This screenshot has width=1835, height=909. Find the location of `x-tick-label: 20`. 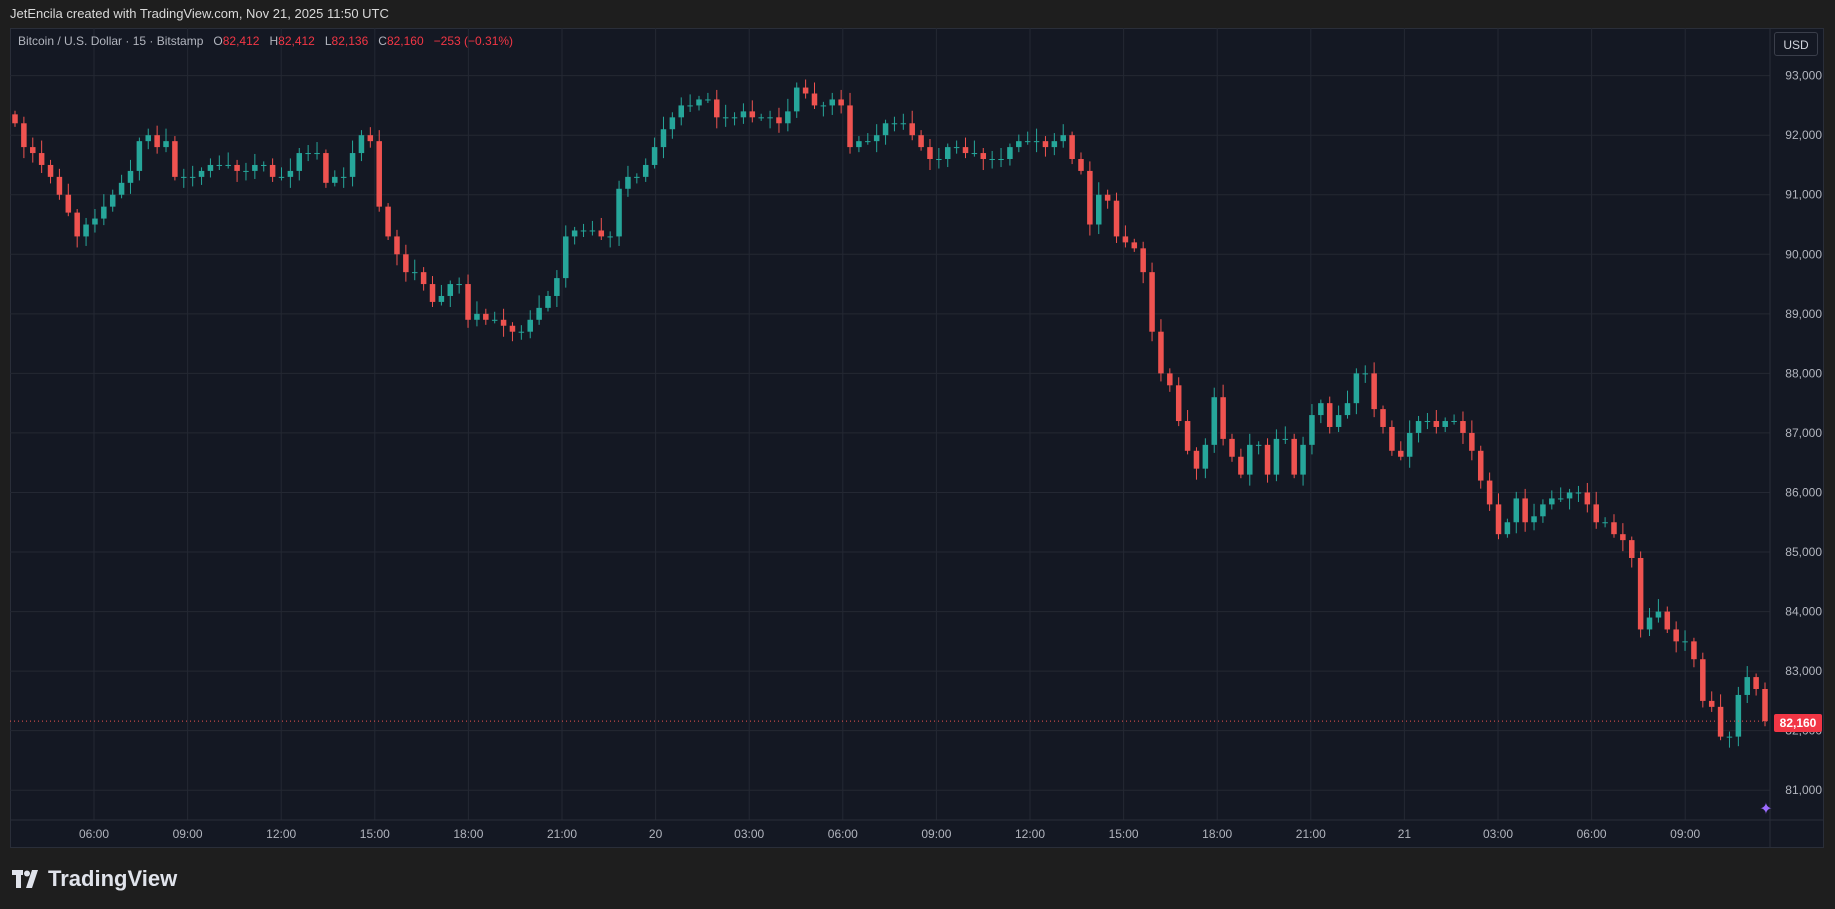

x-tick-label: 20 is located at coordinates (656, 834).